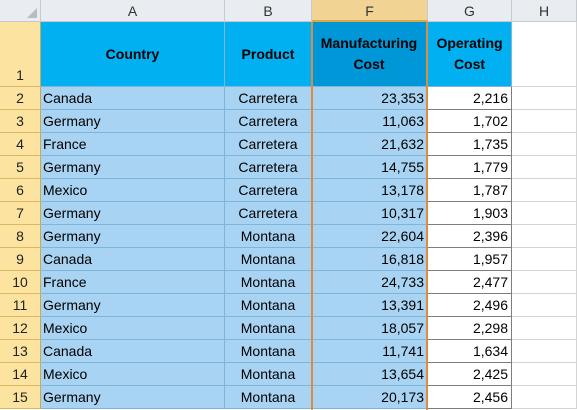 This screenshot has height=410, width=577. I want to click on column-header-h: H, so click(544, 11).